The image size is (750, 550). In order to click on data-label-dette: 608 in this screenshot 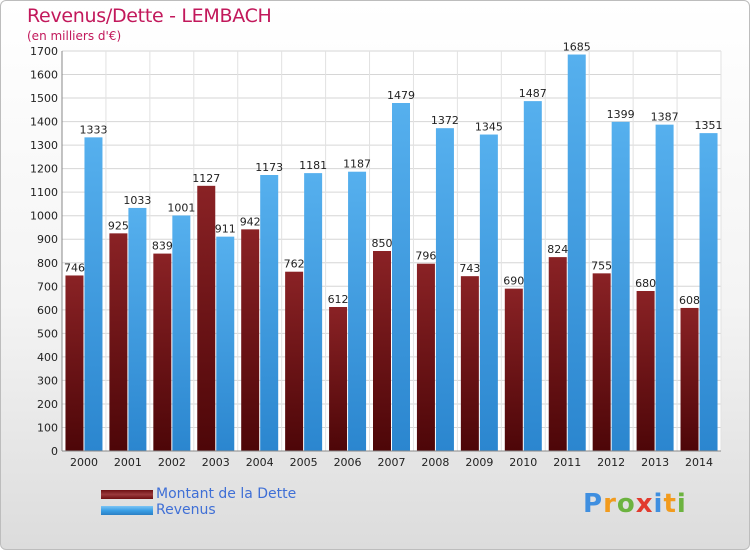, I will do `click(689, 300)`.